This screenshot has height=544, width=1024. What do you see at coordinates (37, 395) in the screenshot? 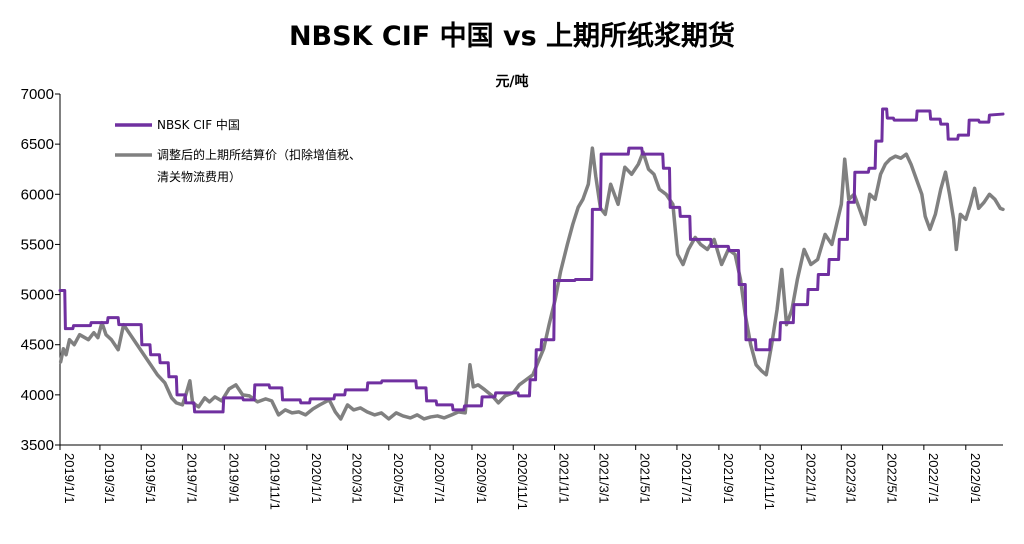
I see `y-tick-label: 4000` at bounding box center [37, 395].